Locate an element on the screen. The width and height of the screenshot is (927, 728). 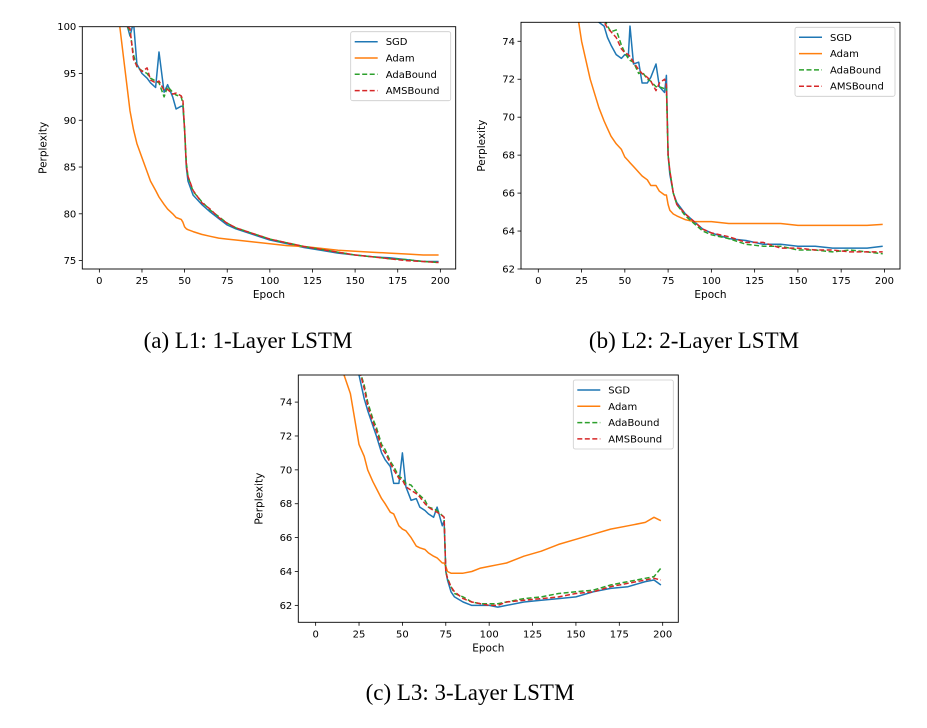
y-tick-label: 75 is located at coordinates (70, 261).